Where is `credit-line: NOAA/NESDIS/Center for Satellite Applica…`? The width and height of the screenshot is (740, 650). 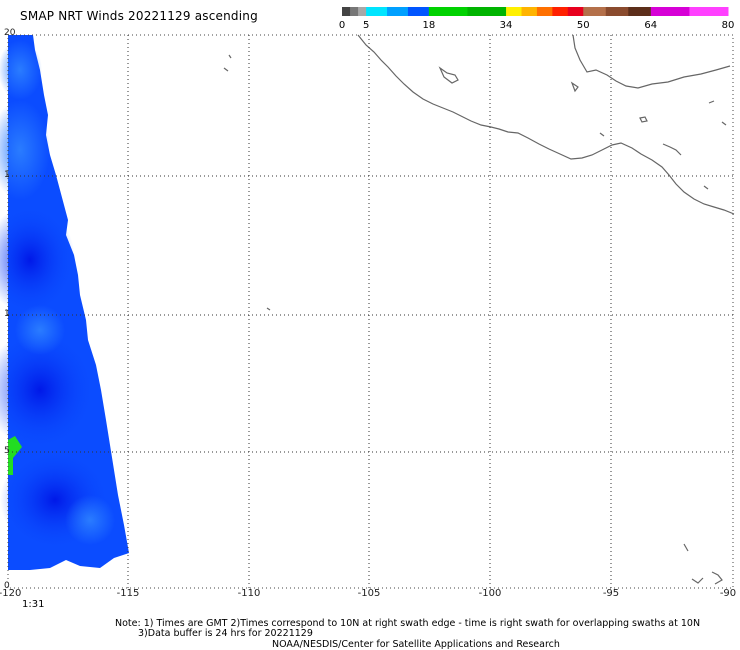
credit-line: NOAA/NESDIS/Center for Satellite Applica… is located at coordinates (416, 644).